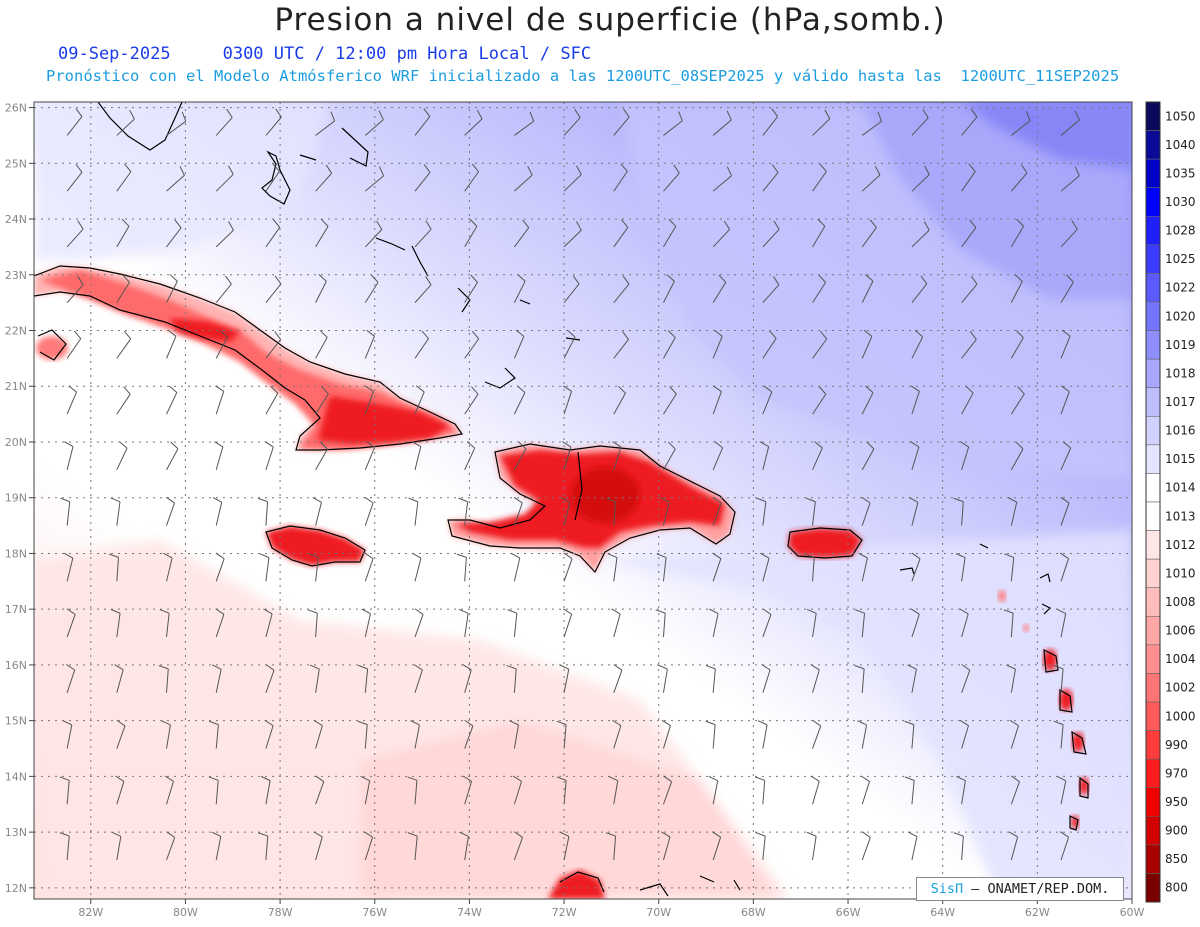  What do you see at coordinates (564, 912) in the screenshot?
I see `lon-label-72W: 72W` at bounding box center [564, 912].